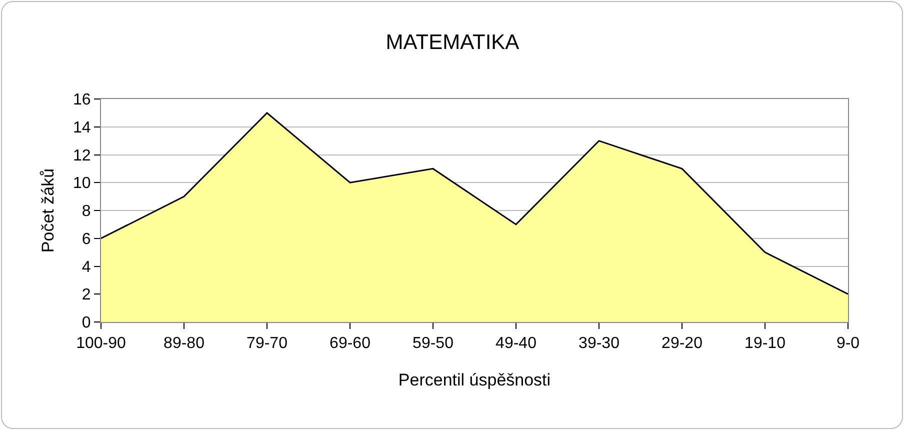 The image size is (905, 431). Describe the element at coordinates (82, 155) in the screenshot. I see `y-tick-label: 12` at that location.